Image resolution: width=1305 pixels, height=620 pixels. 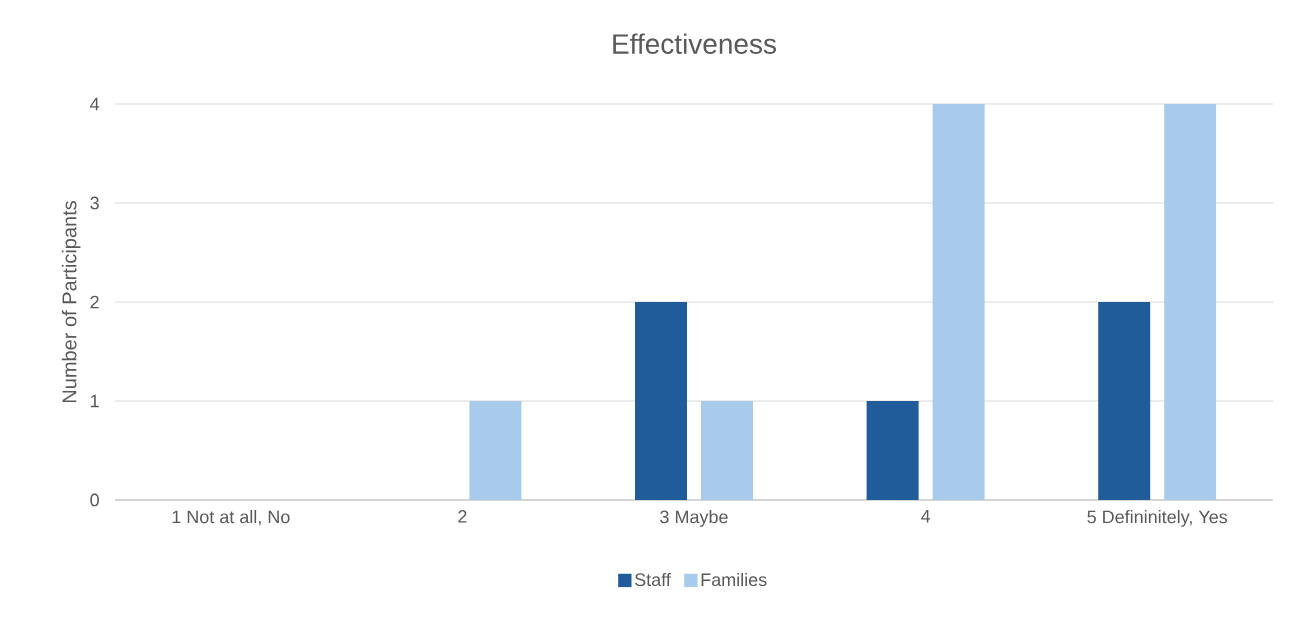 I want to click on x-tick-label: 5 Defininitely, Yes, so click(x=1157, y=518).